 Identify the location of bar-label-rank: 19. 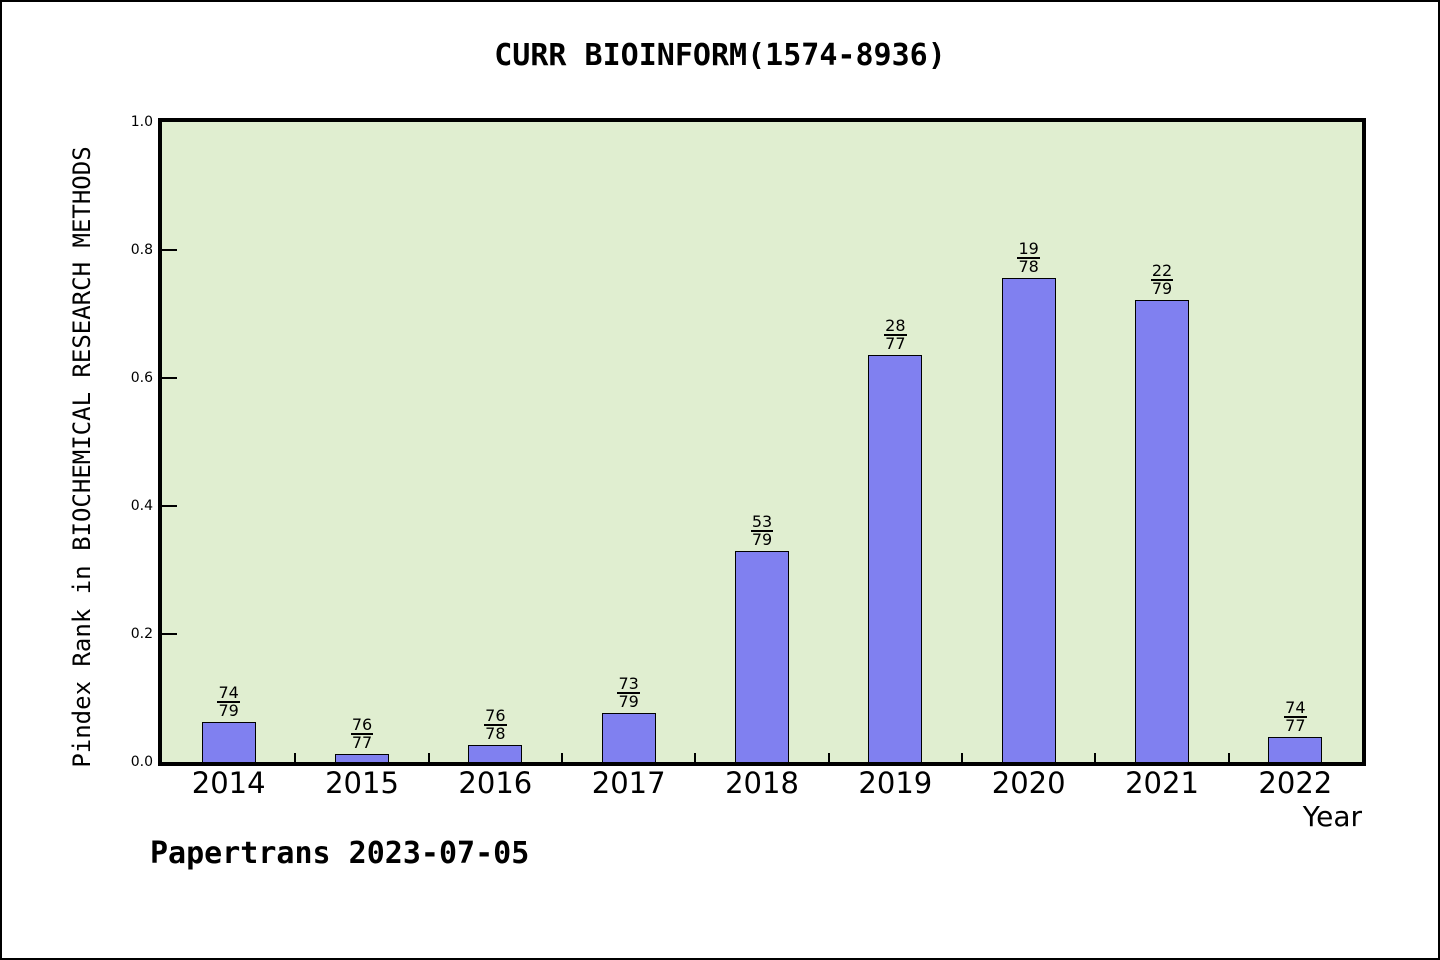
(1028, 249).